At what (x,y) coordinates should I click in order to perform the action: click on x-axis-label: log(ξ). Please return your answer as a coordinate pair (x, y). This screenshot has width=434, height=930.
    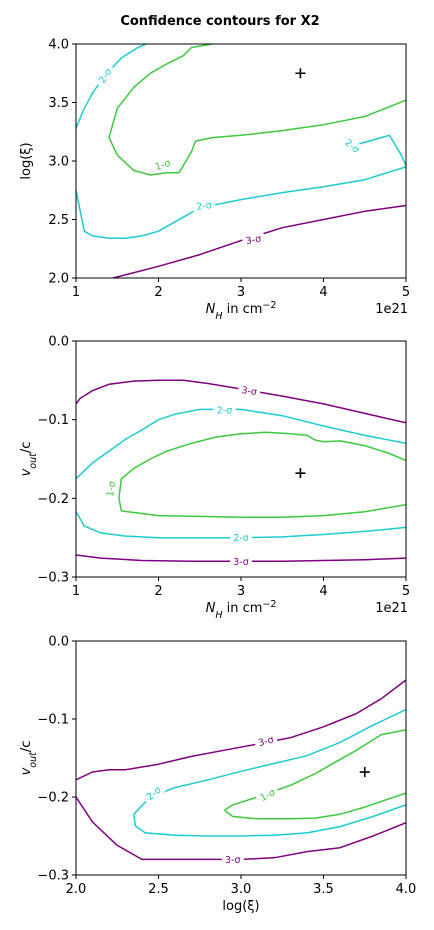
    Looking at the image, I should click on (240, 906).